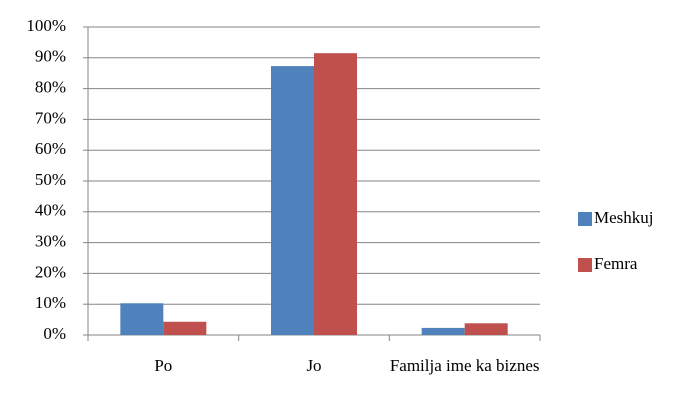 Image resolution: width=681 pixels, height=405 pixels. What do you see at coordinates (314, 365) in the screenshot?
I see `x-tick-label: Jo` at bounding box center [314, 365].